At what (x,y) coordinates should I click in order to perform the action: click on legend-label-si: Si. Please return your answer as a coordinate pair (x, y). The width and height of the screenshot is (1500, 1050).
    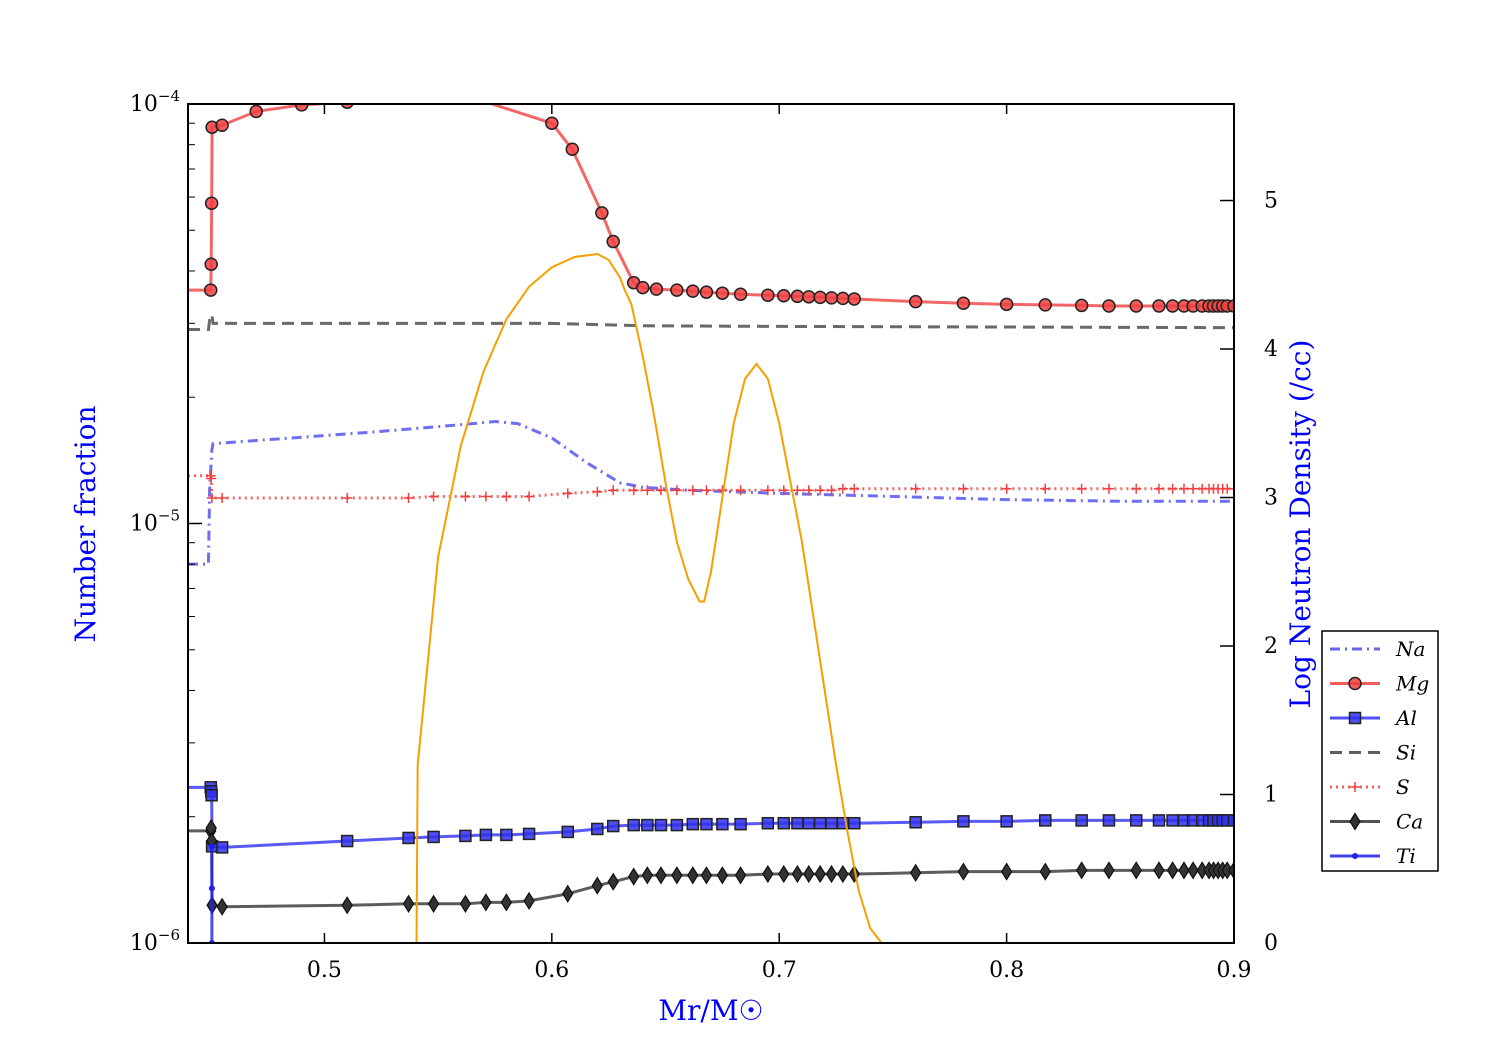
    Looking at the image, I should click on (1406, 753).